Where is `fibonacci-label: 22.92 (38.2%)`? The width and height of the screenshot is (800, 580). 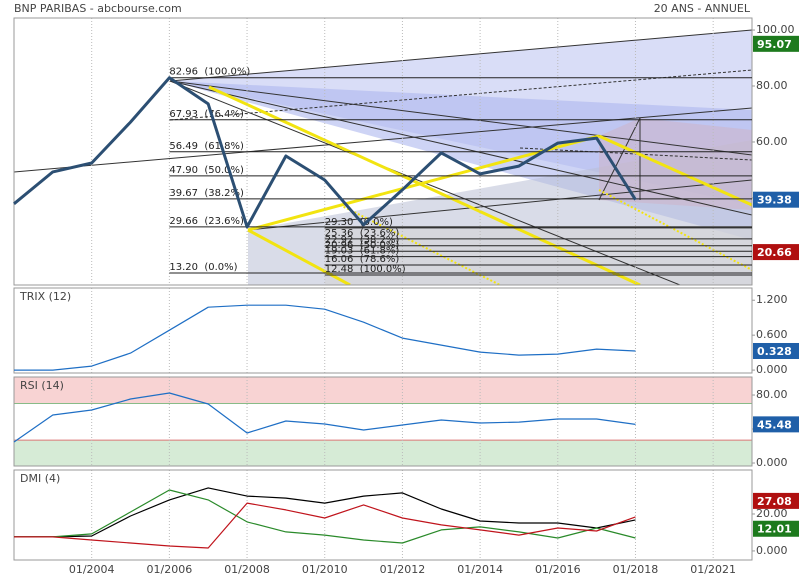 fibonacci-label: 22.92 (38.2%) is located at coordinates (362, 240).